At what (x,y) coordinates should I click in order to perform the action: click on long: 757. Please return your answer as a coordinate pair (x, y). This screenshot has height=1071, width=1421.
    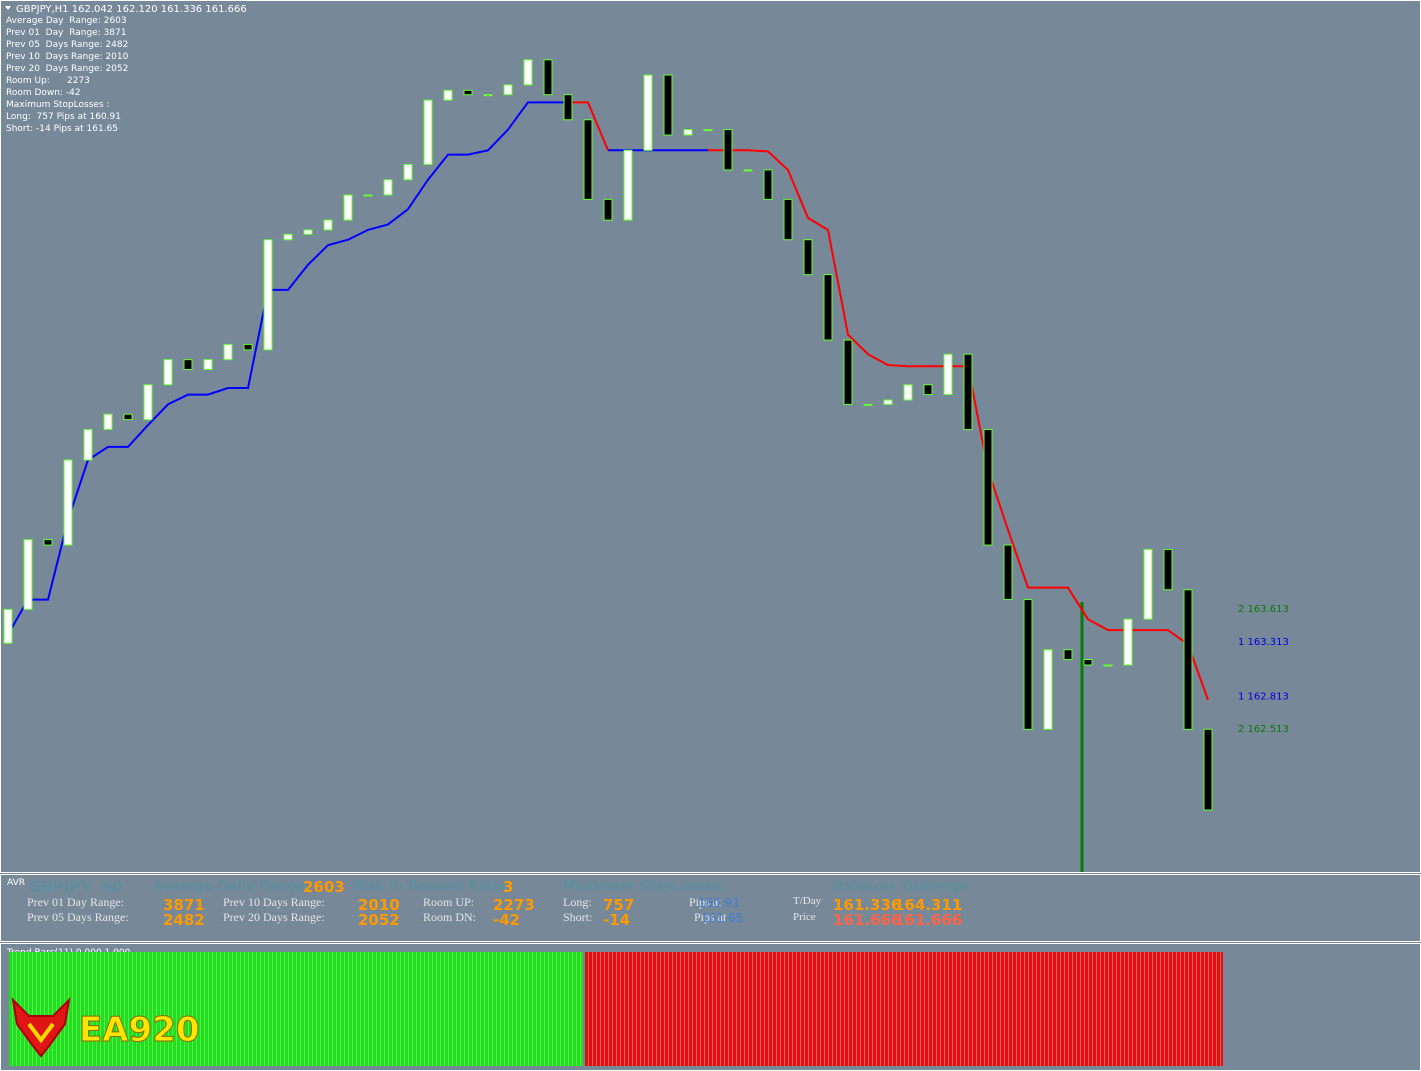
    Looking at the image, I should click on (619, 905).